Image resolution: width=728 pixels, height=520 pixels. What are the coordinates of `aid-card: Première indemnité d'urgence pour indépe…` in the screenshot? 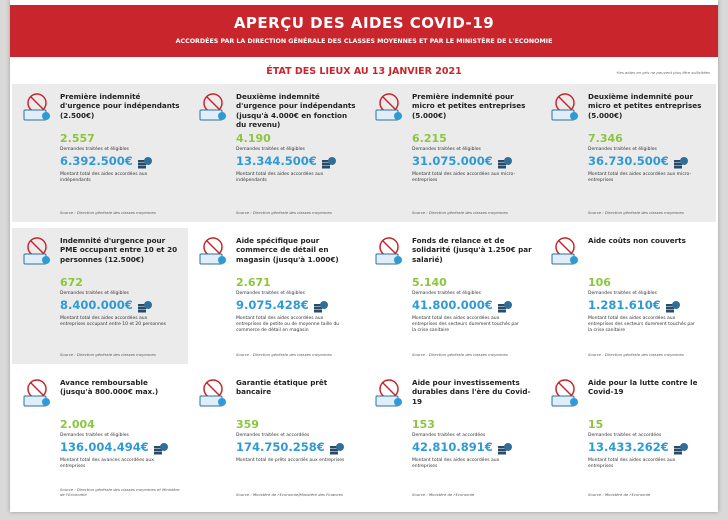 It's located at (100, 153).